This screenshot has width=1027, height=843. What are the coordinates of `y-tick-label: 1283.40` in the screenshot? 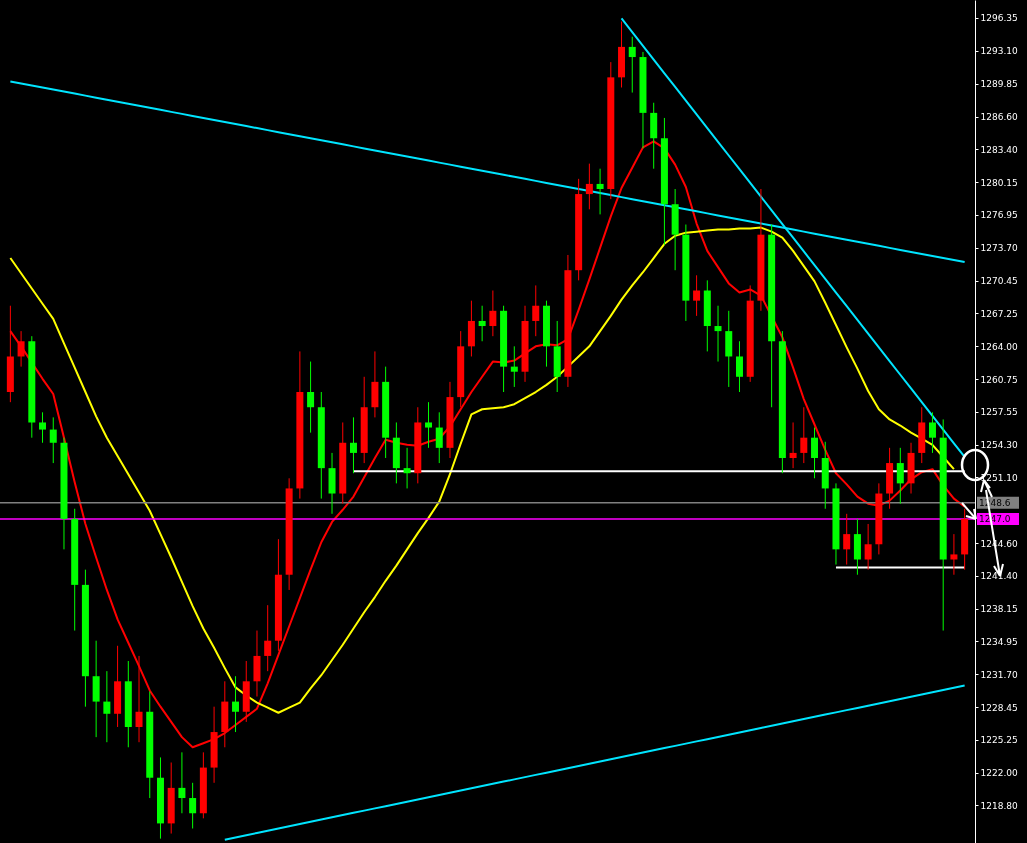 It's located at (999, 149).